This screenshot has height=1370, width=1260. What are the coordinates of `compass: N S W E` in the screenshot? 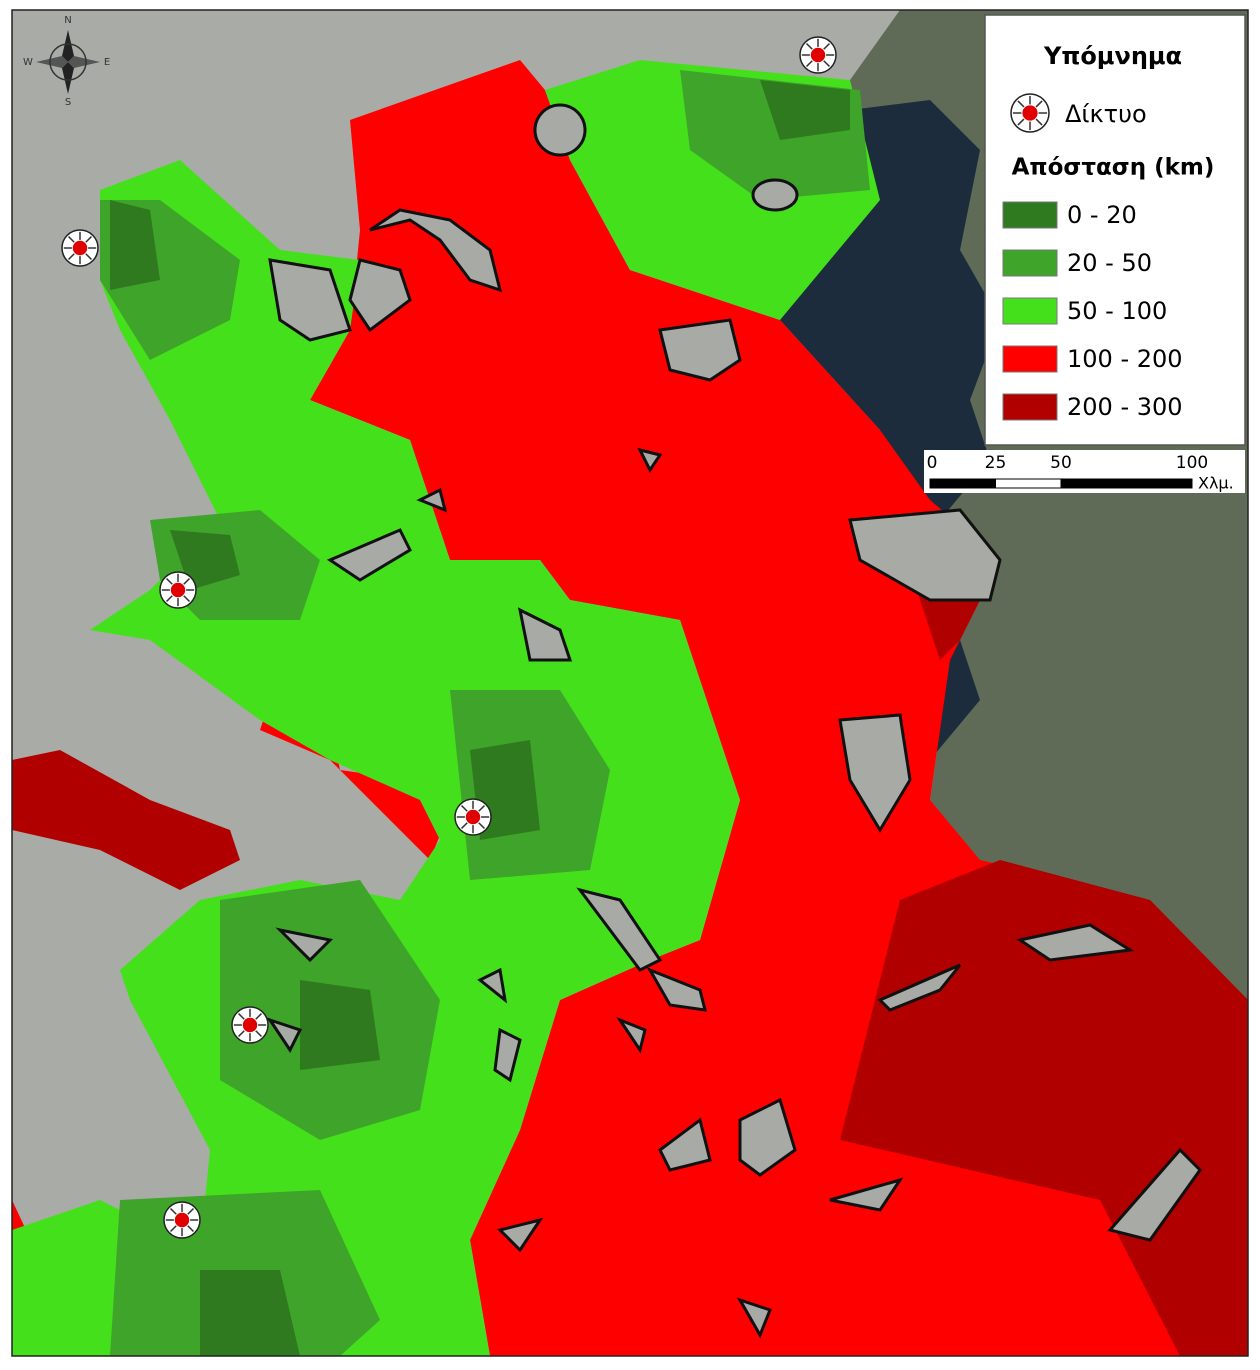 It's located at (66, 61).